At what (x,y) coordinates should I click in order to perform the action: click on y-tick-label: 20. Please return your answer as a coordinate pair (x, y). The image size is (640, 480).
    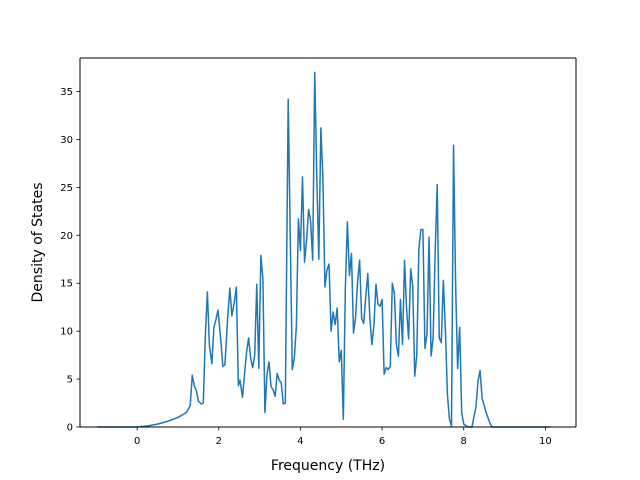
    Looking at the image, I should click on (66, 236).